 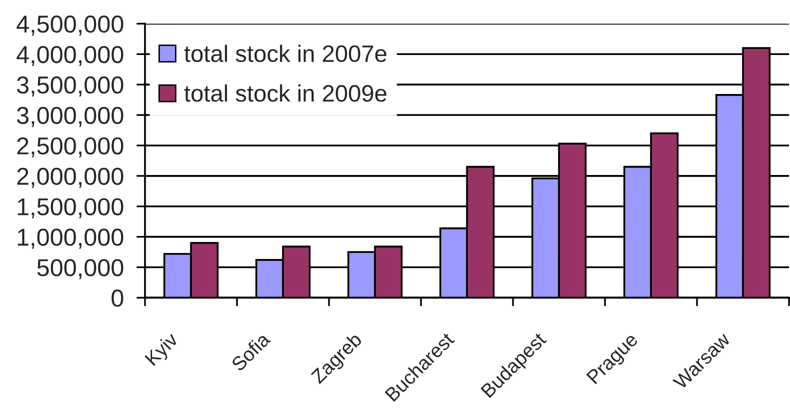 I want to click on y-tick-label: 500,000, so click(x=80, y=269).